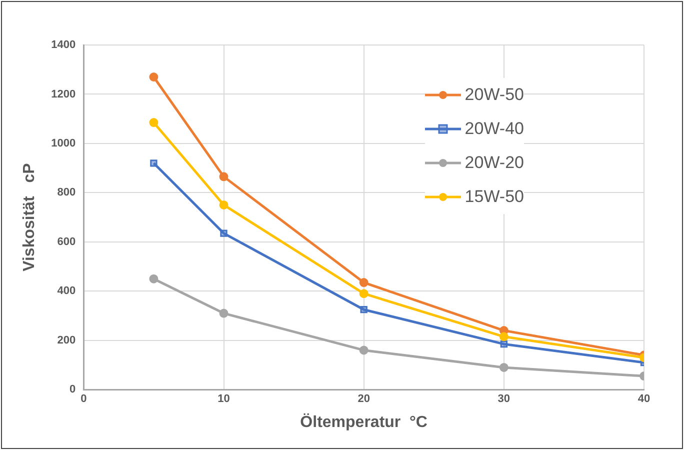 Image resolution: width=684 pixels, height=450 pixels. What do you see at coordinates (29, 217) in the screenshot?
I see `y-axis-title: Viskosität cP` at bounding box center [29, 217].